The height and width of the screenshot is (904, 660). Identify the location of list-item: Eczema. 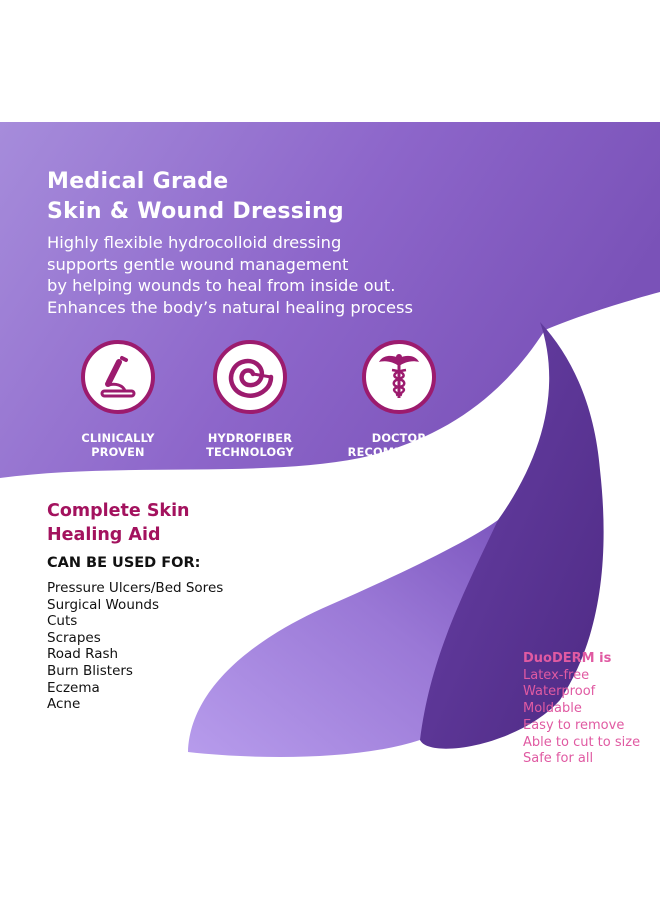
(73, 687).